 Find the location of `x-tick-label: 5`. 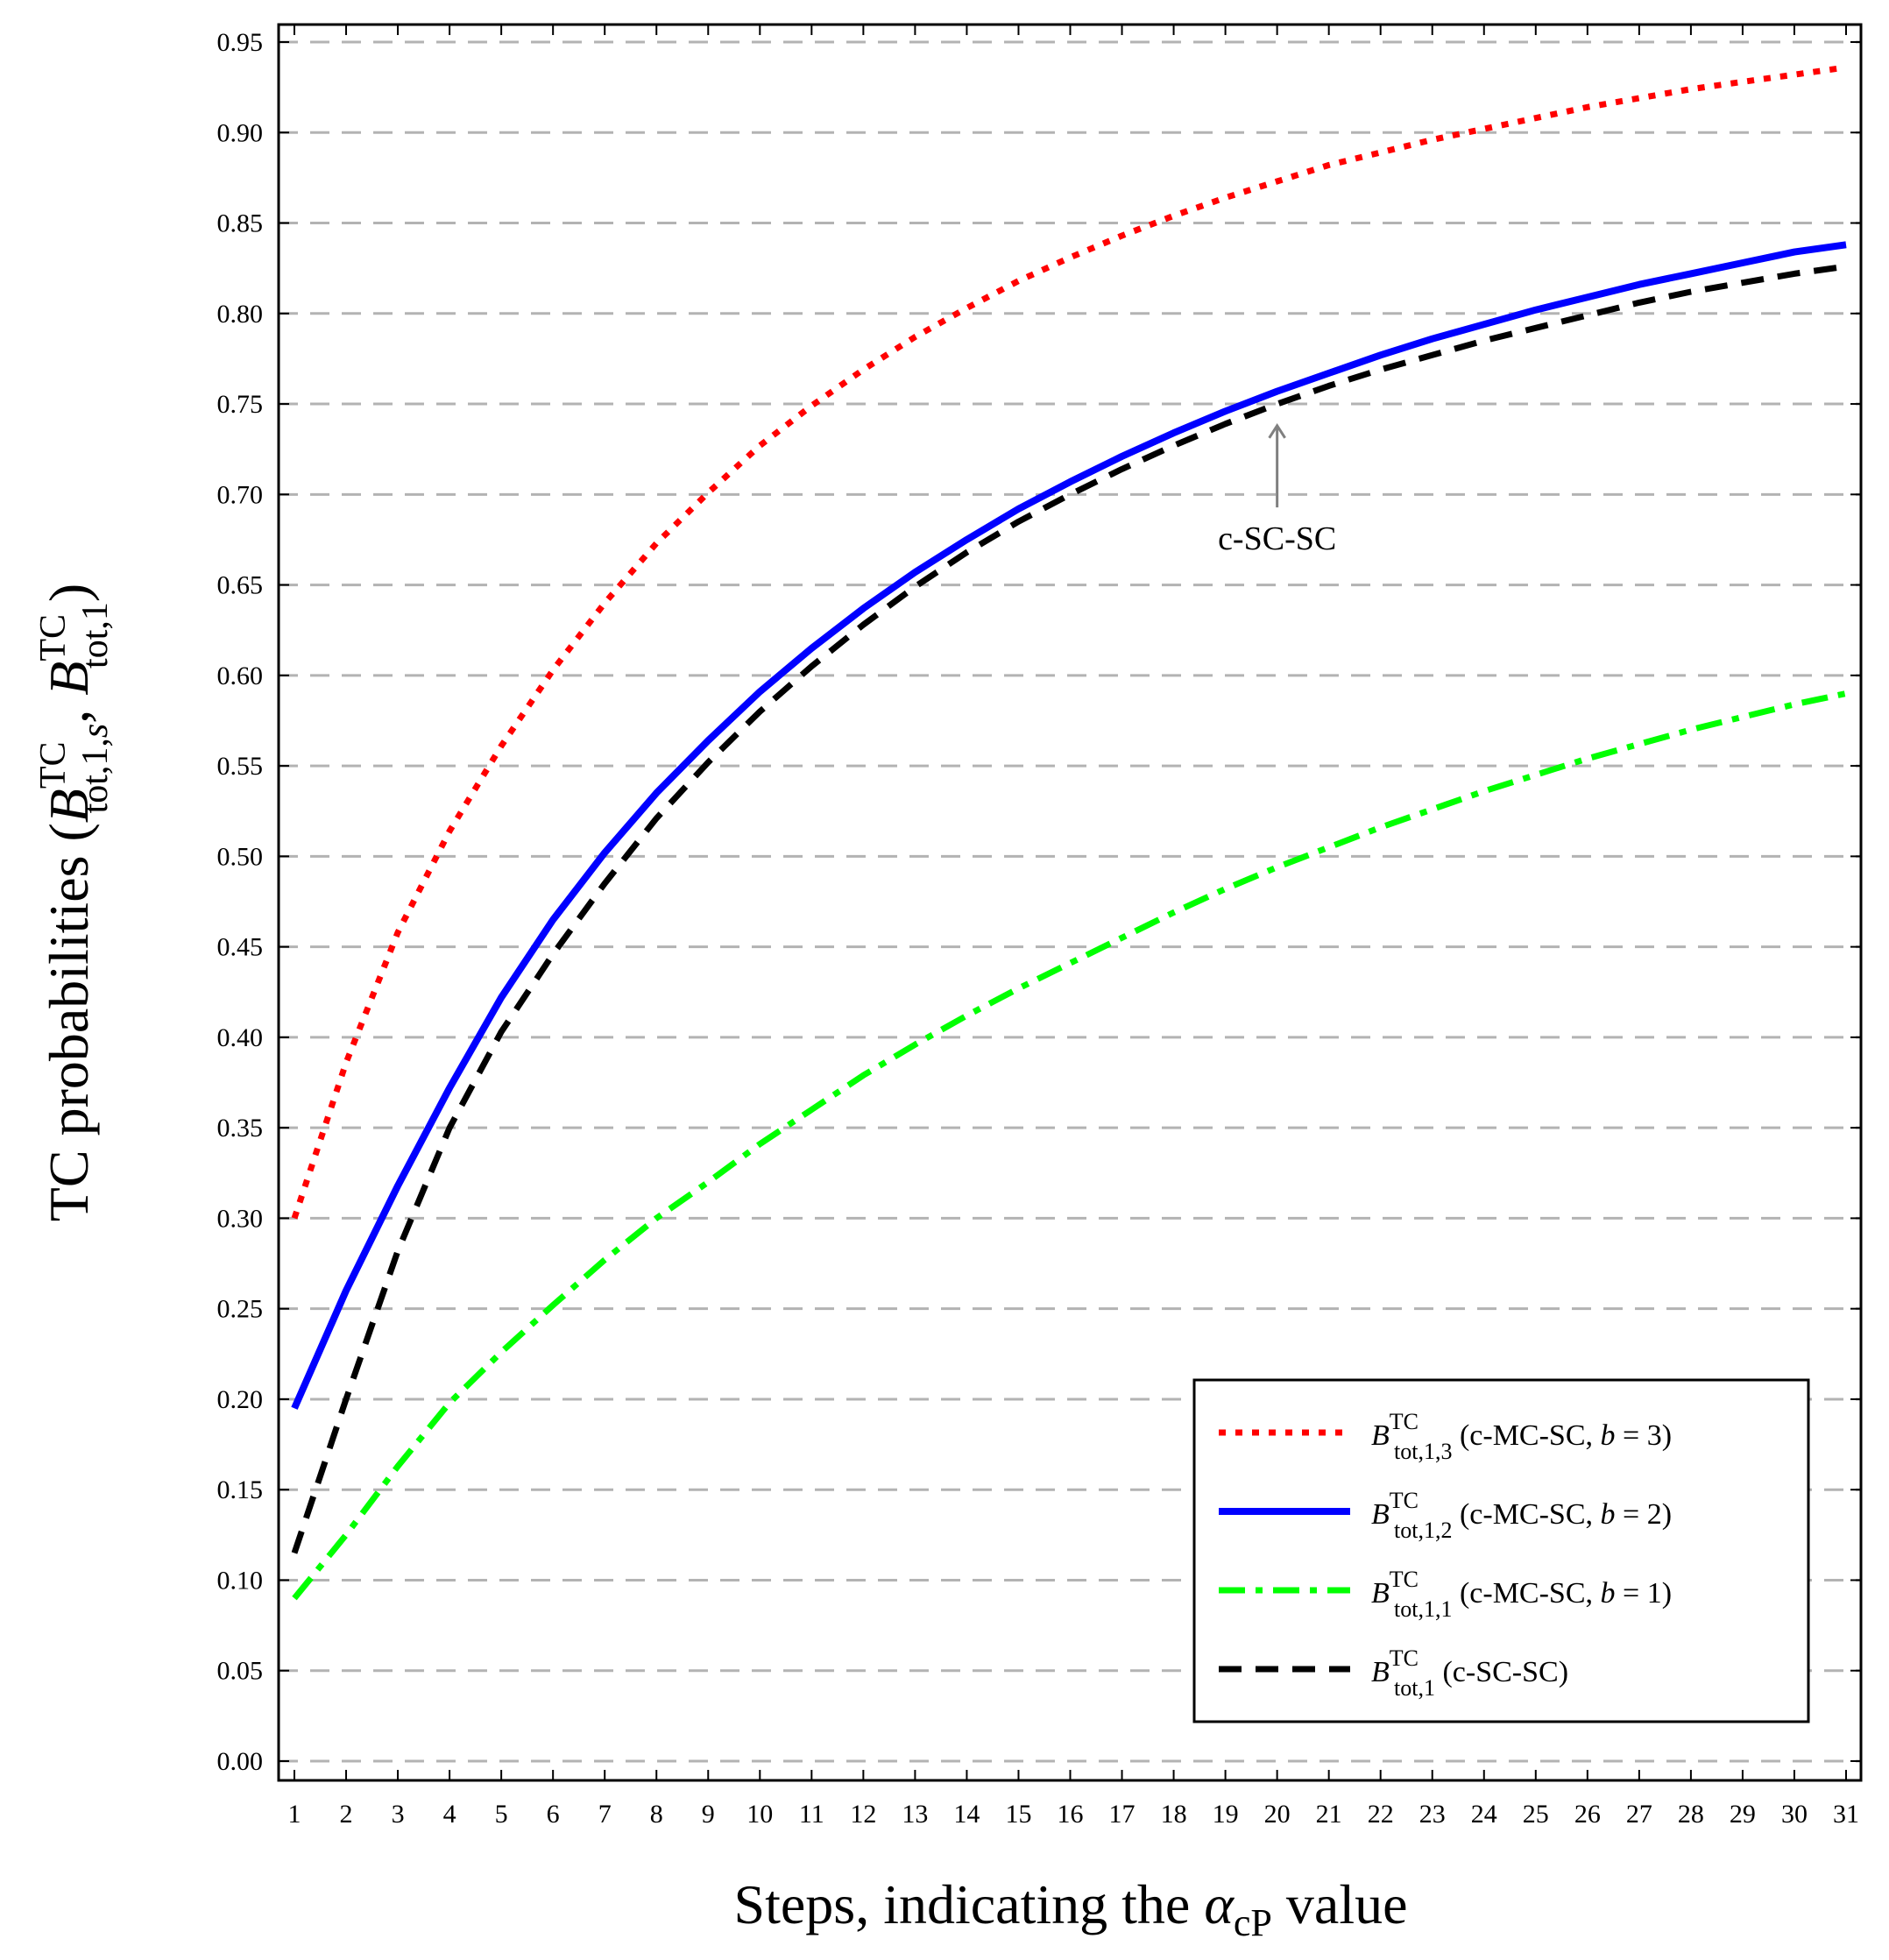

x-tick-label: 5 is located at coordinates (501, 1814).